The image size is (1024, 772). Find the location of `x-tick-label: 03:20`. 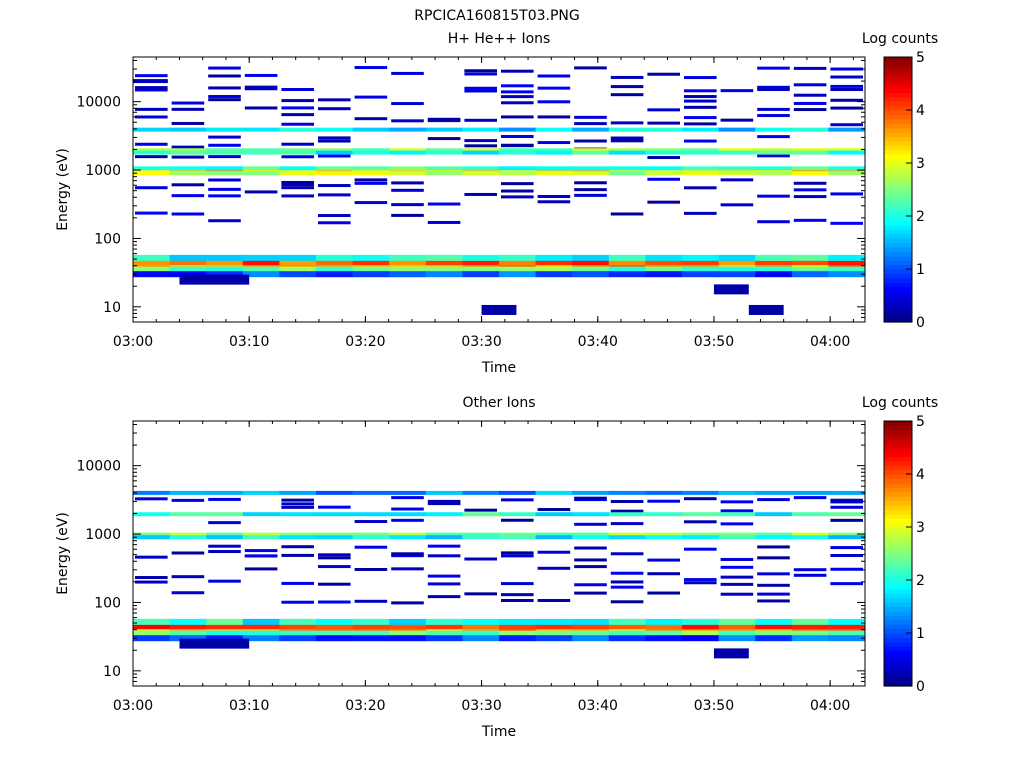

x-tick-label: 03:20 is located at coordinates (365, 706).